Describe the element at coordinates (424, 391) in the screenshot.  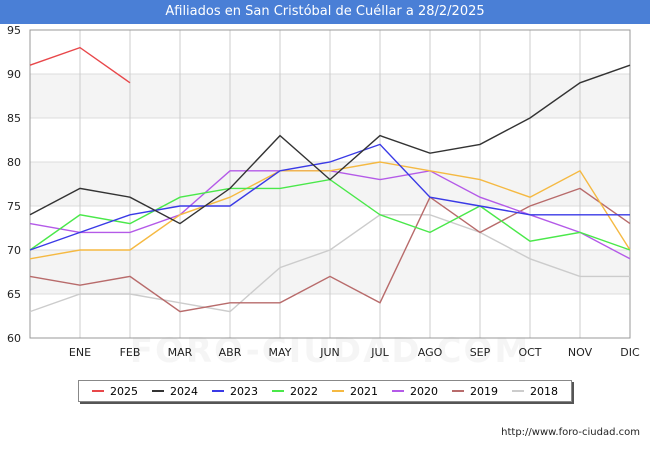
I see `legend-label: 2020` at that location.